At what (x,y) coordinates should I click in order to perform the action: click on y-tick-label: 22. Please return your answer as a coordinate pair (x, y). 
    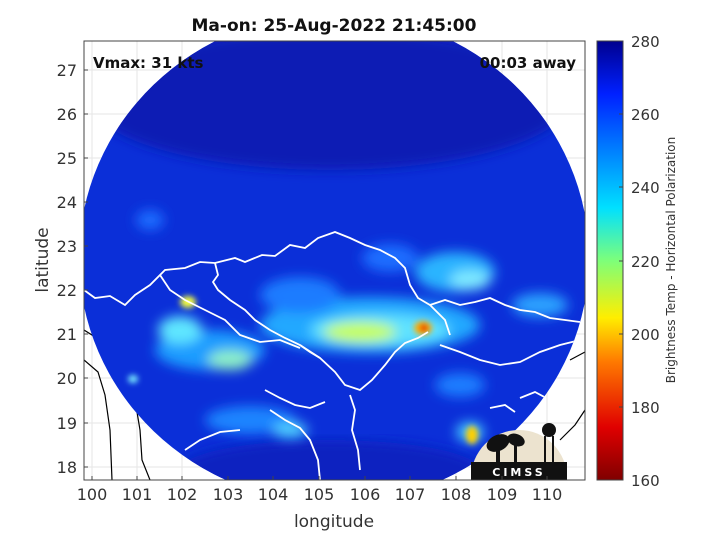
    Looking at the image, I should click on (67, 290).